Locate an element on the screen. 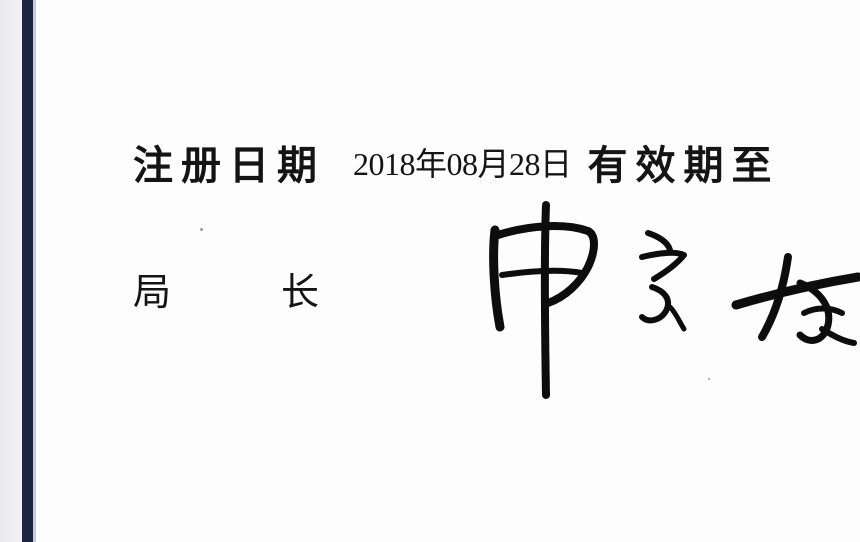  director-title-part2: 长 is located at coordinates (300, 291).